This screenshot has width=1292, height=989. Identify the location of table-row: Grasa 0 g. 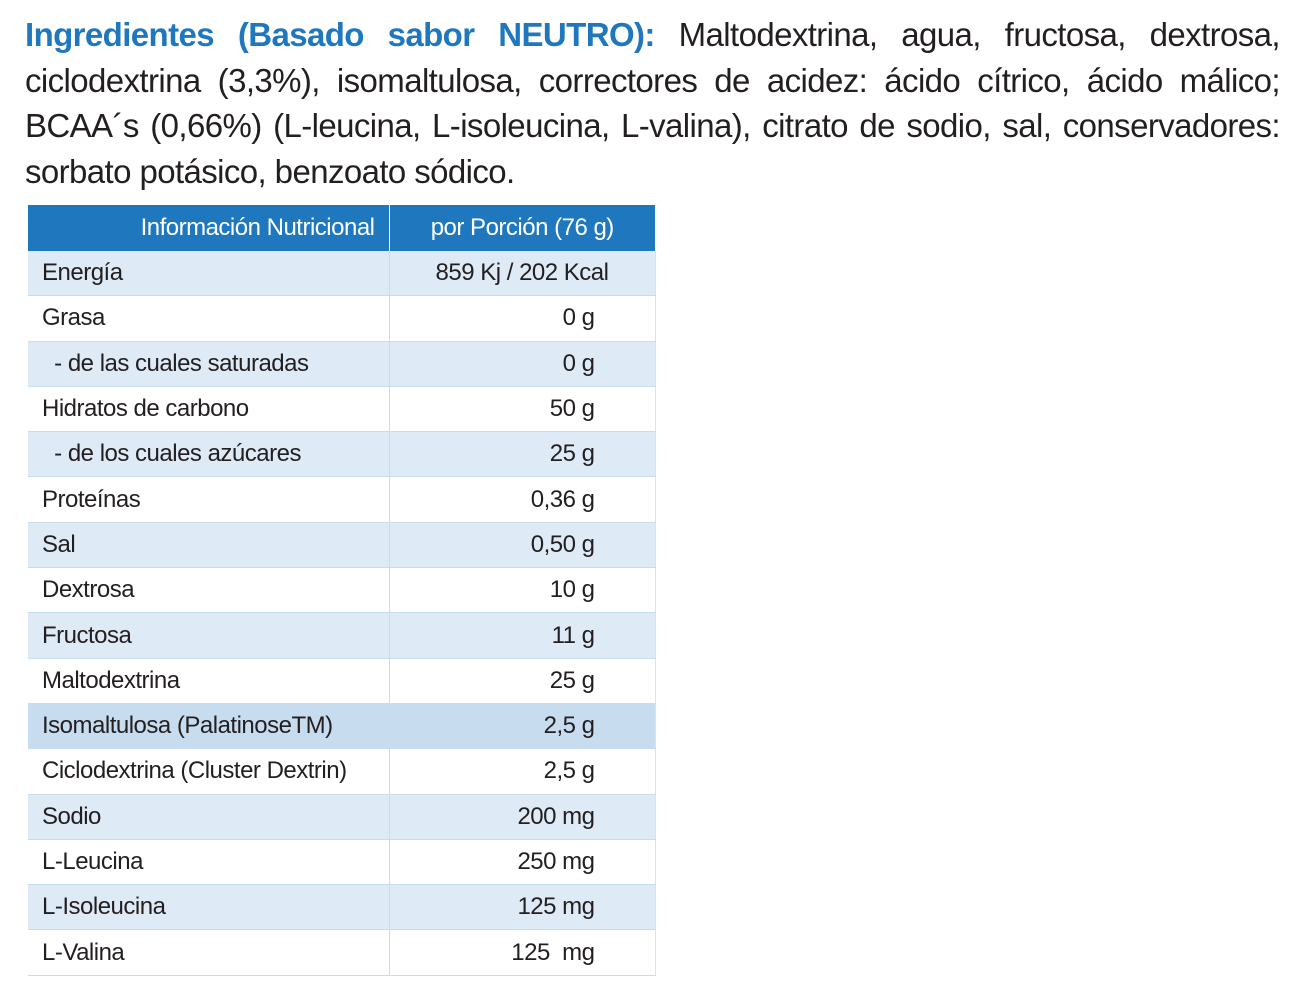
(342, 318).